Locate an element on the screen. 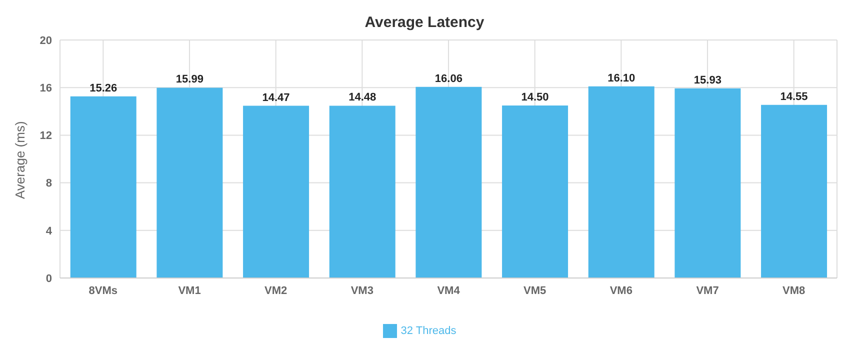 This screenshot has width=849, height=350. y-tick-label: 16 is located at coordinates (46, 88).